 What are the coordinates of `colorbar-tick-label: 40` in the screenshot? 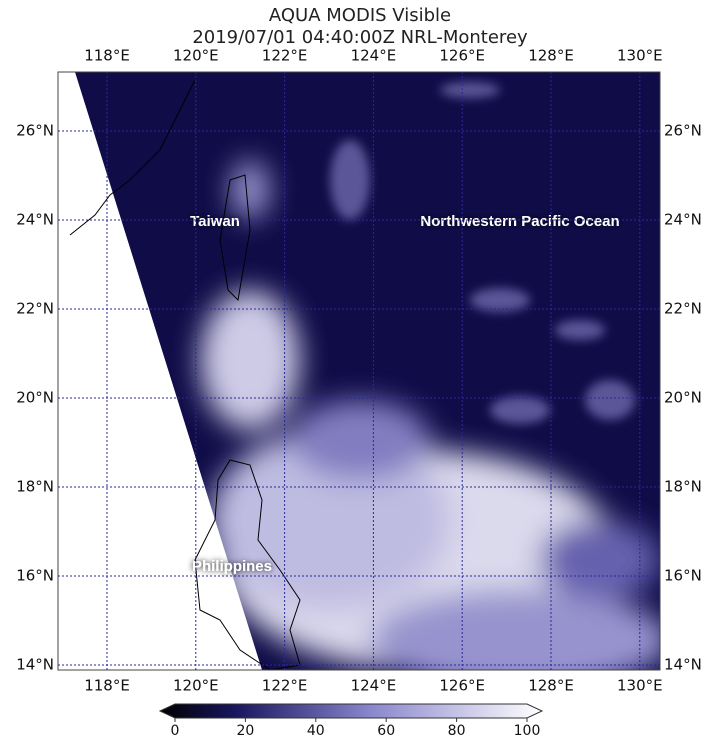 It's located at (316, 731).